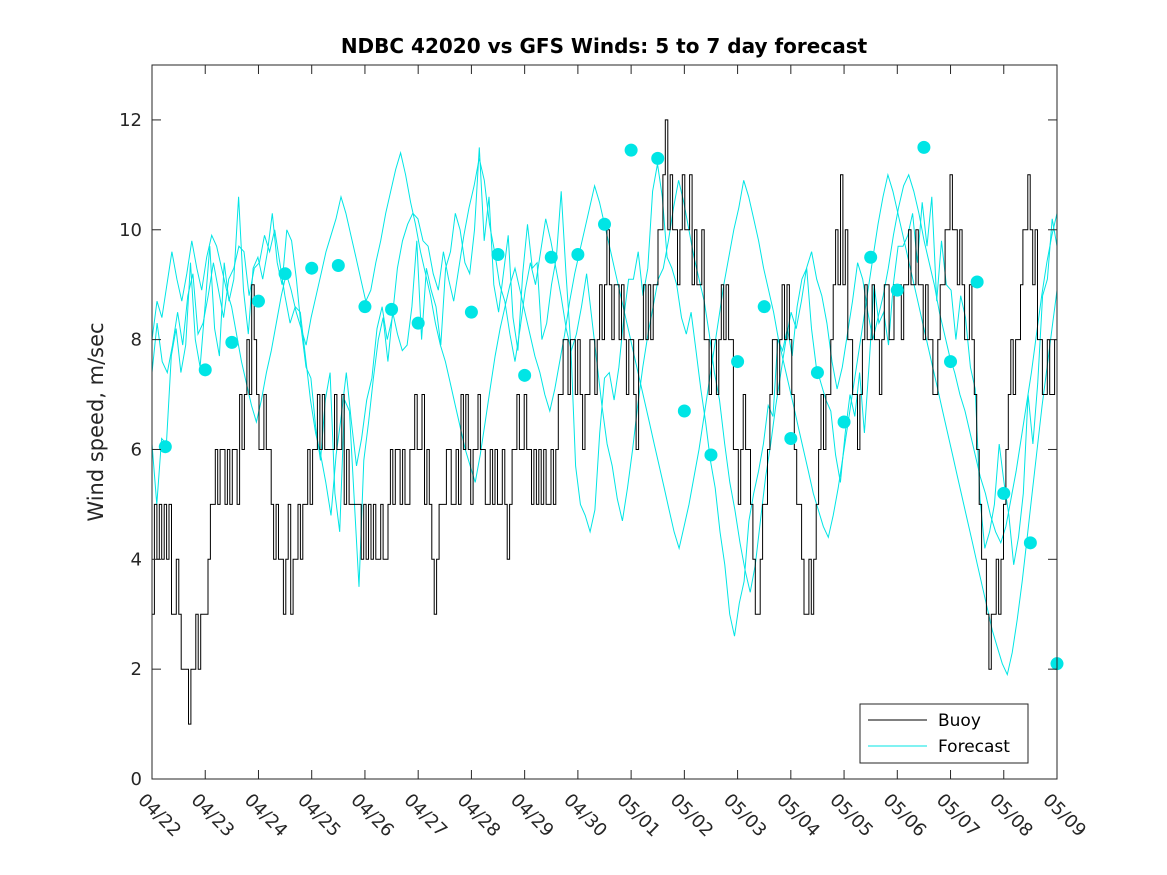 This screenshot has height=875, width=1167. I want to click on y-tick-label: 10, so click(130, 230).